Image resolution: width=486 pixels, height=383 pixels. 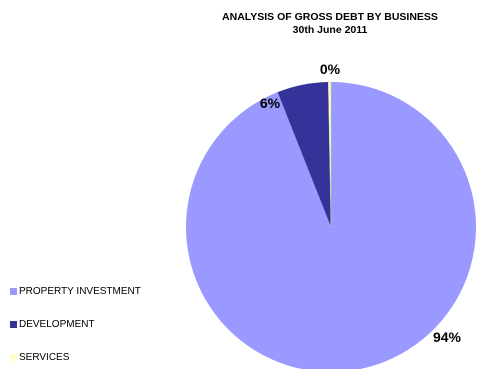 What do you see at coordinates (330, 69) in the screenshot?
I see `slice-label-services: 0%` at bounding box center [330, 69].